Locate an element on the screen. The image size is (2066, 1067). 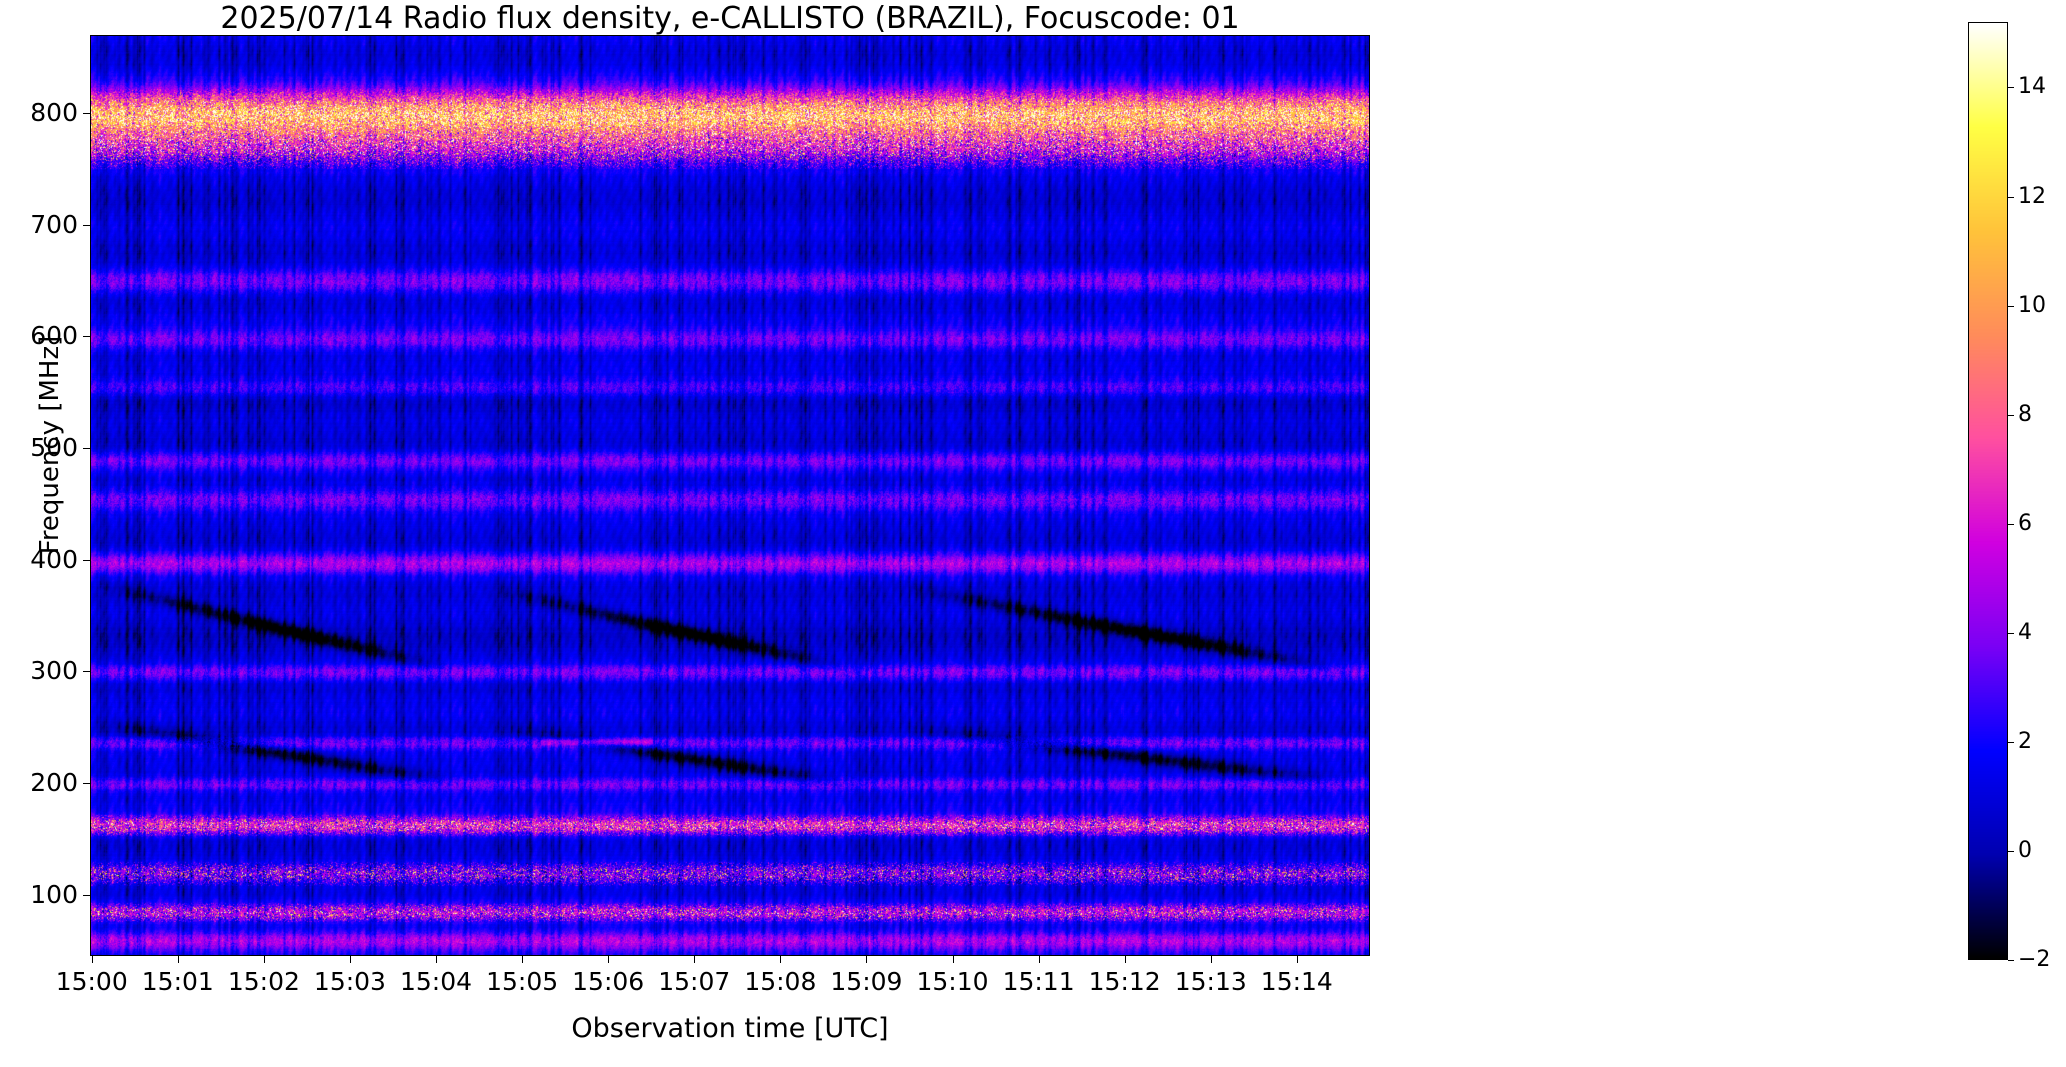
colorbar-tick-label: 8 is located at coordinates (2025, 414).